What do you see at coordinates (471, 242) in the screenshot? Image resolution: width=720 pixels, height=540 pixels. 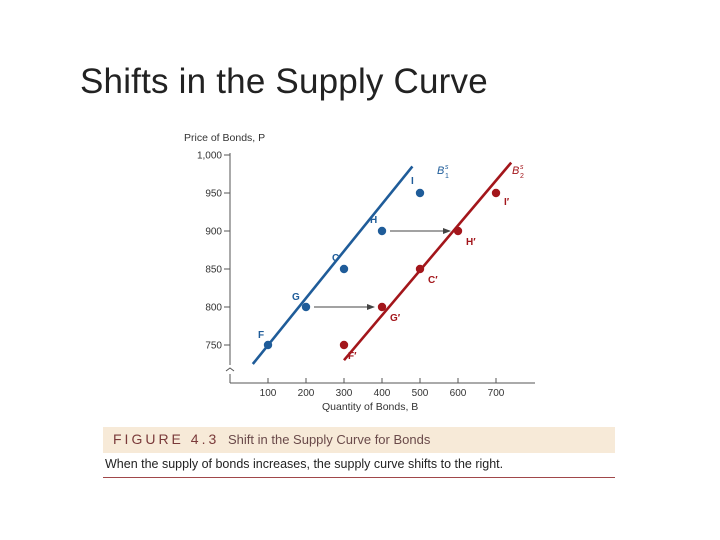 I see `point-label: H′` at bounding box center [471, 242].